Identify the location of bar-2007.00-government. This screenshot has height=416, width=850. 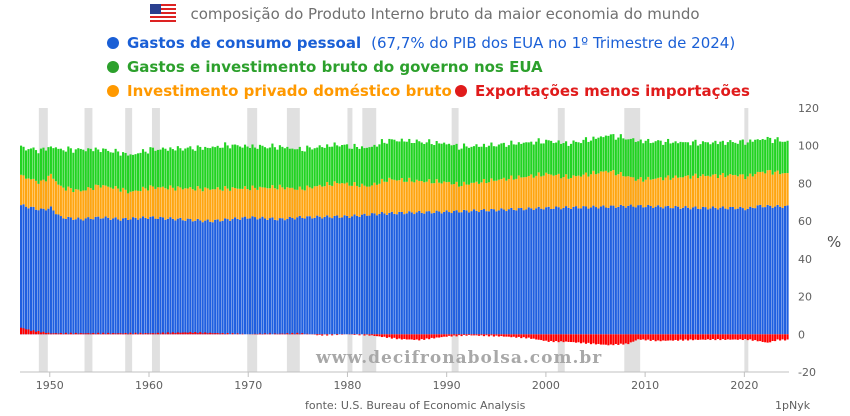
(618, 156).